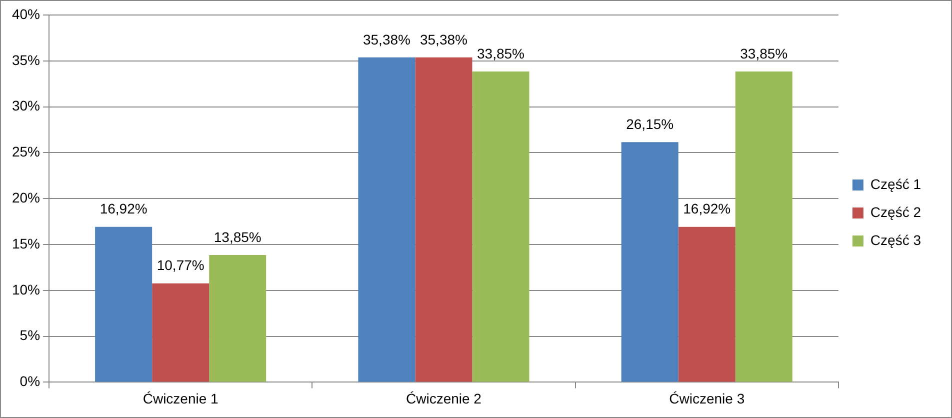 The width and height of the screenshot is (952, 418). I want to click on legend-label: Część 3, so click(896, 240).